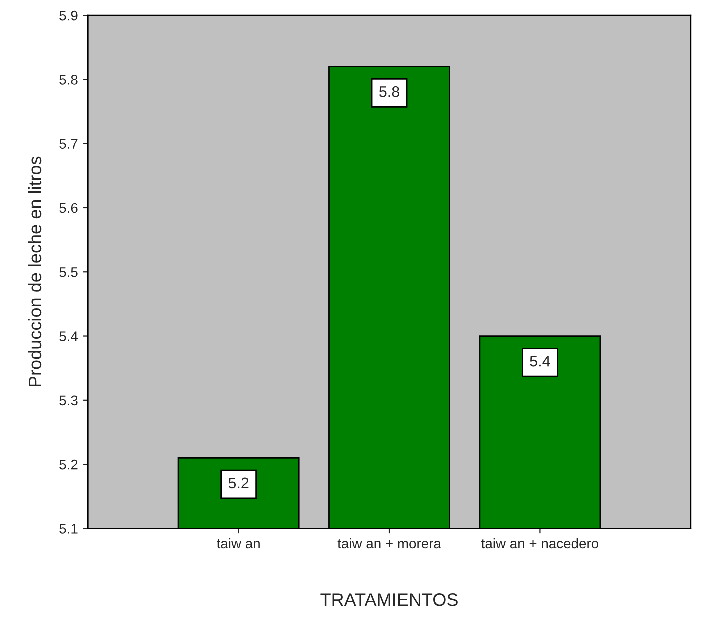 This screenshot has width=705, height=622. I want to click on data-label: 5.8, so click(390, 92).